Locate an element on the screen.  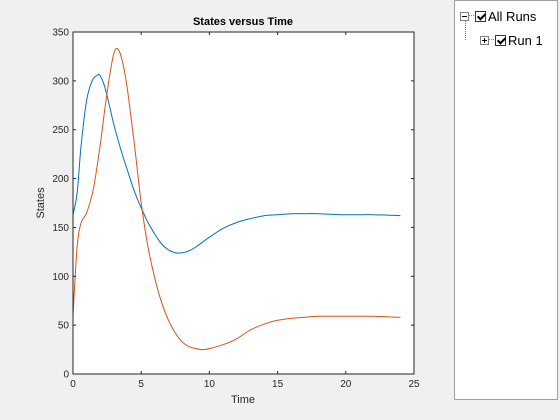
x-tick-label: 15 is located at coordinates (278, 384).